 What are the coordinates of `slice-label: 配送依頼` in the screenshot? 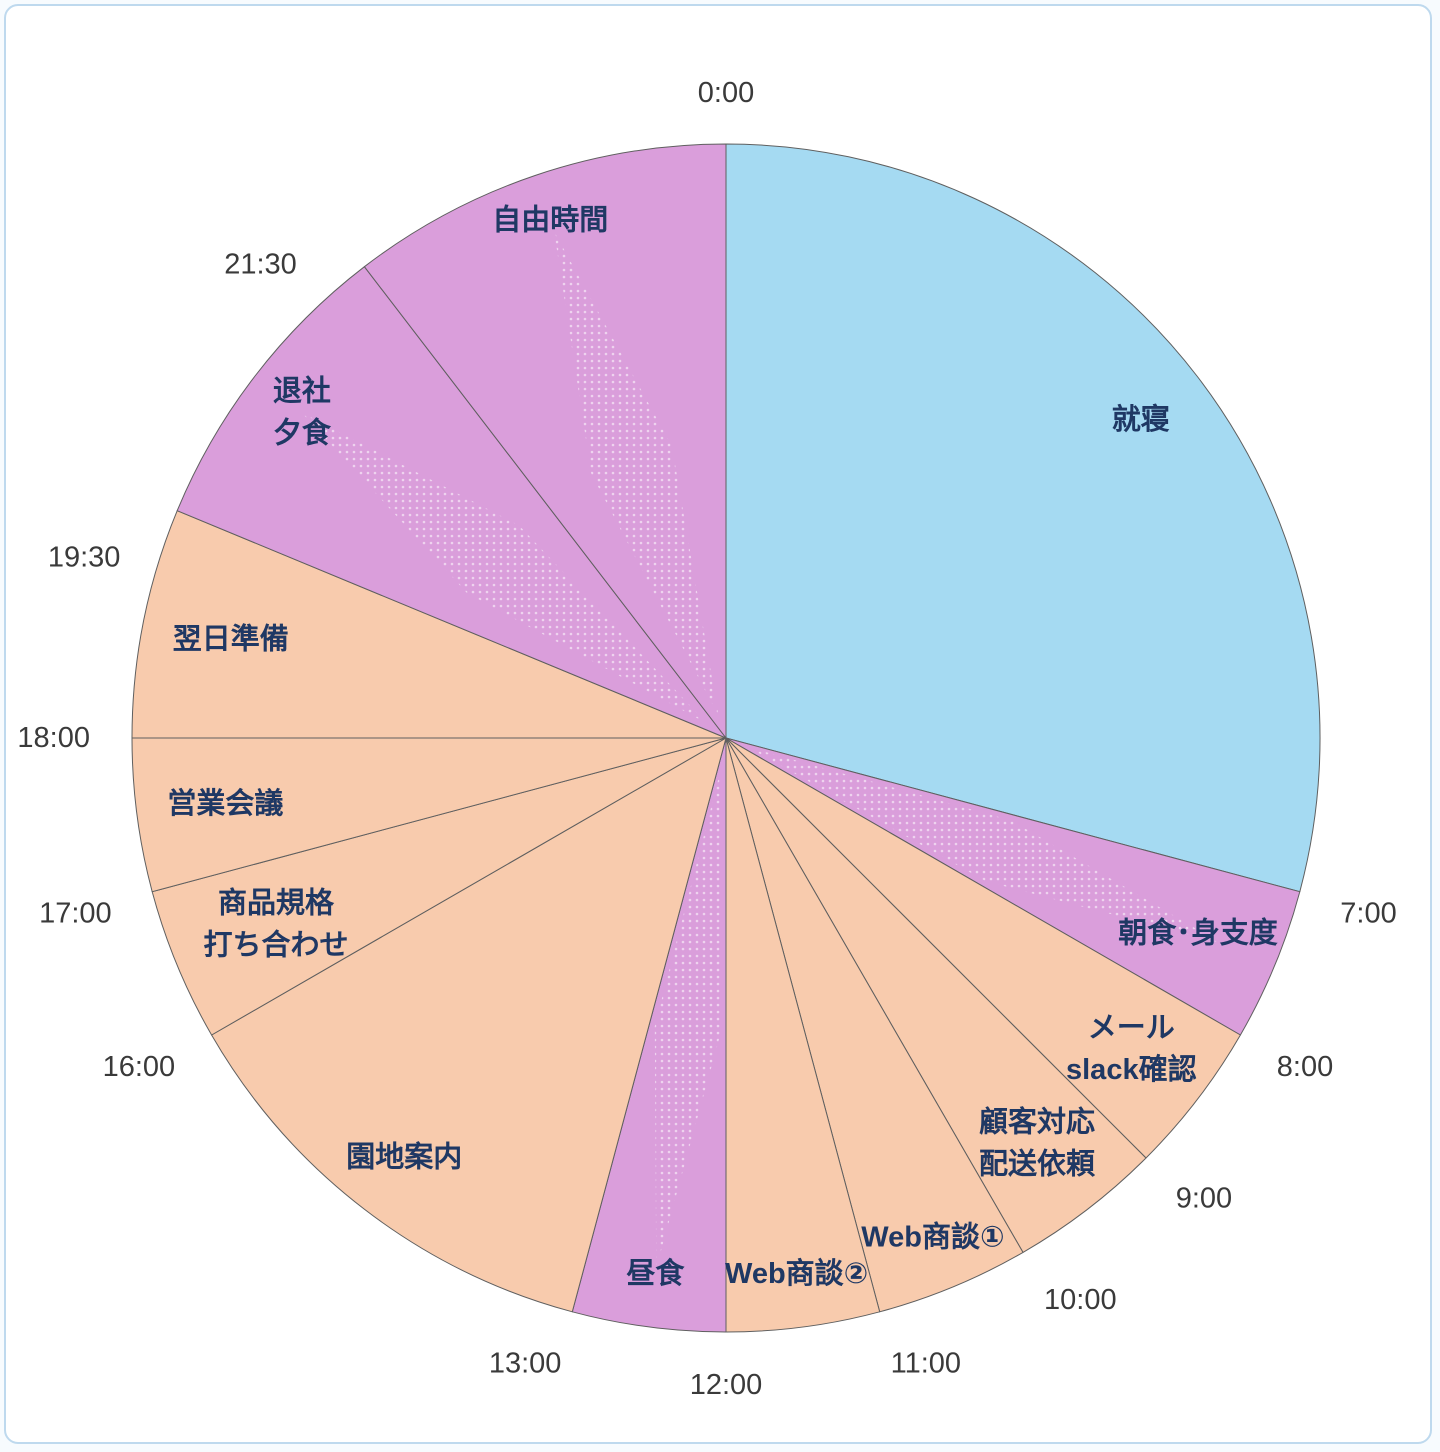 It's located at (1037, 1163).